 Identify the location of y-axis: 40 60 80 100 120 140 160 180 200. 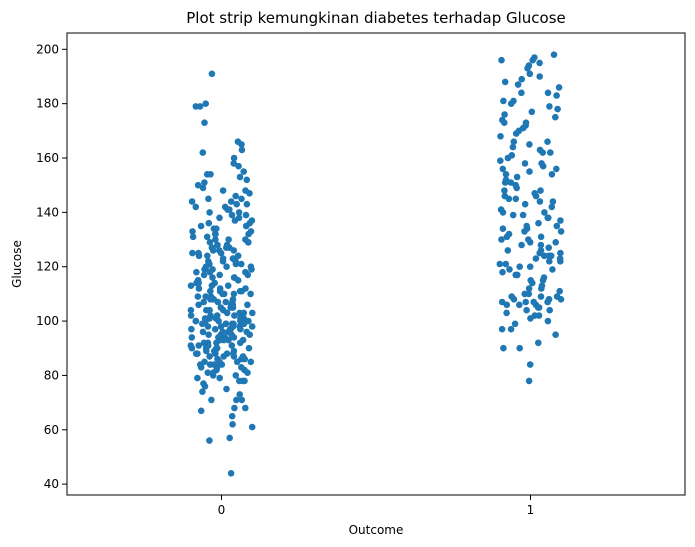
(51, 266).